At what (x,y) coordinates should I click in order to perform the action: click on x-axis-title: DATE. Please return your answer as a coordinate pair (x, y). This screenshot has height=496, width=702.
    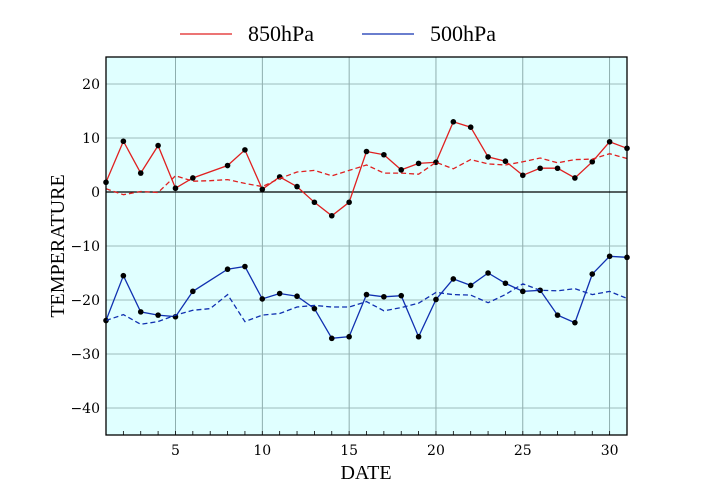
    Looking at the image, I should click on (365, 473).